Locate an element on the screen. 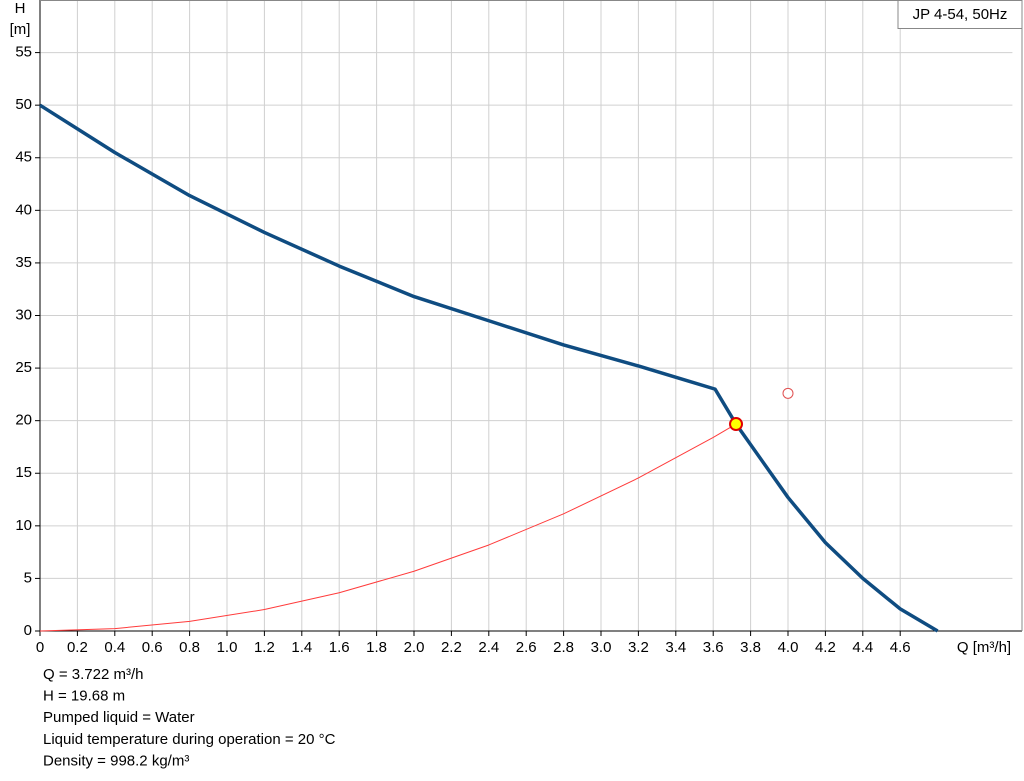  x-tick-label: 0.4 is located at coordinates (114, 647).